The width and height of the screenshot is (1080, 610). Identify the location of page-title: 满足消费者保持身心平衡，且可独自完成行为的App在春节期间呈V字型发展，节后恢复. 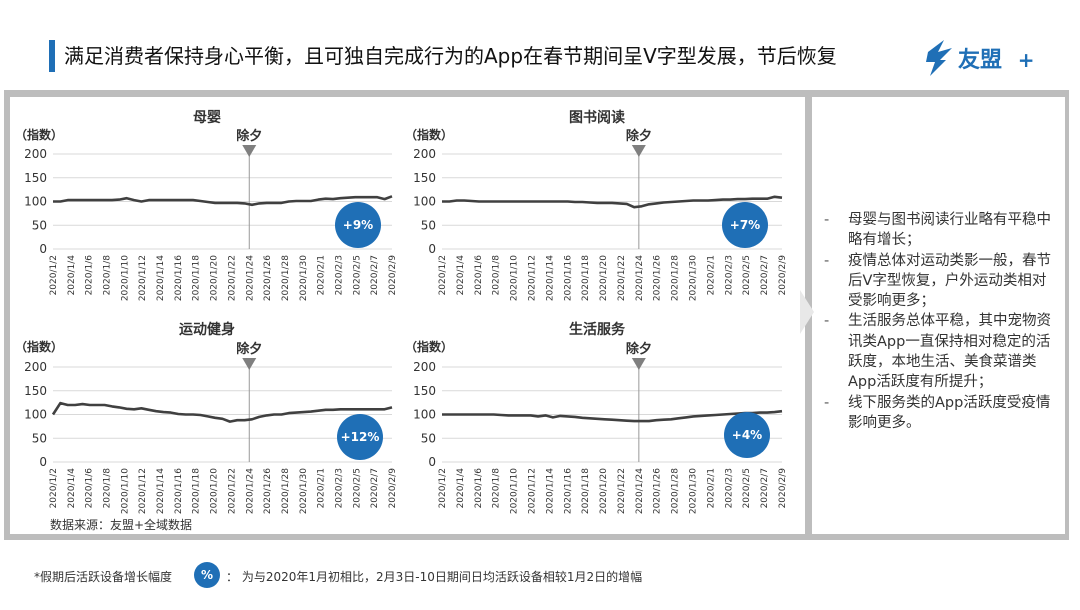
(450, 56).